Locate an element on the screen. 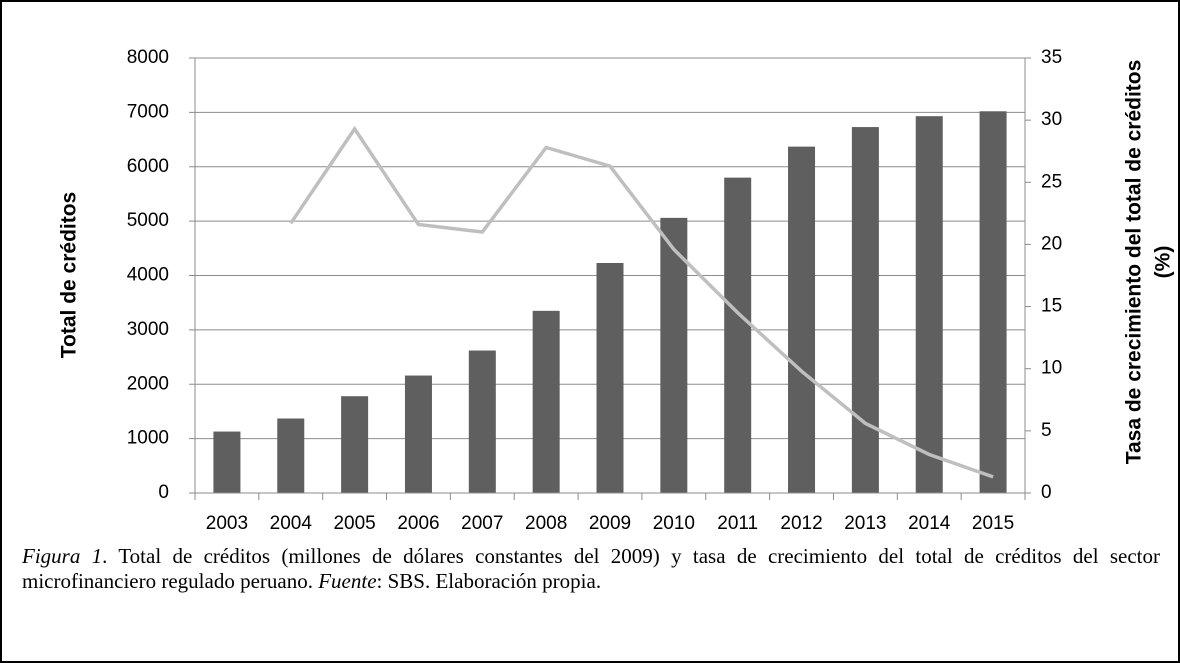 Image resolution: width=1180 pixels, height=663 pixels. y-tick-label: 8000 is located at coordinates (148, 57).